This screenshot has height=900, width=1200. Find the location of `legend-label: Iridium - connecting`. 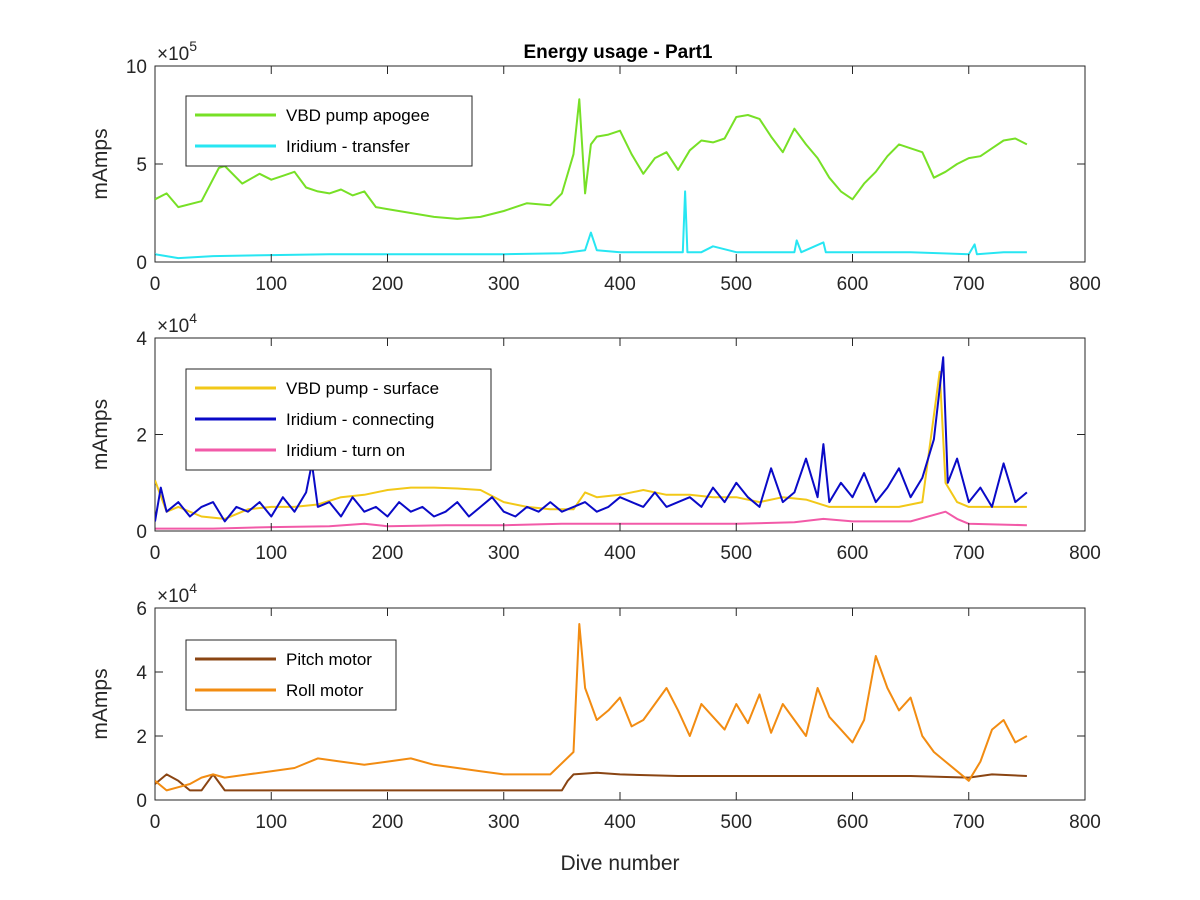

legend-label: Iridium - connecting is located at coordinates (360, 419).